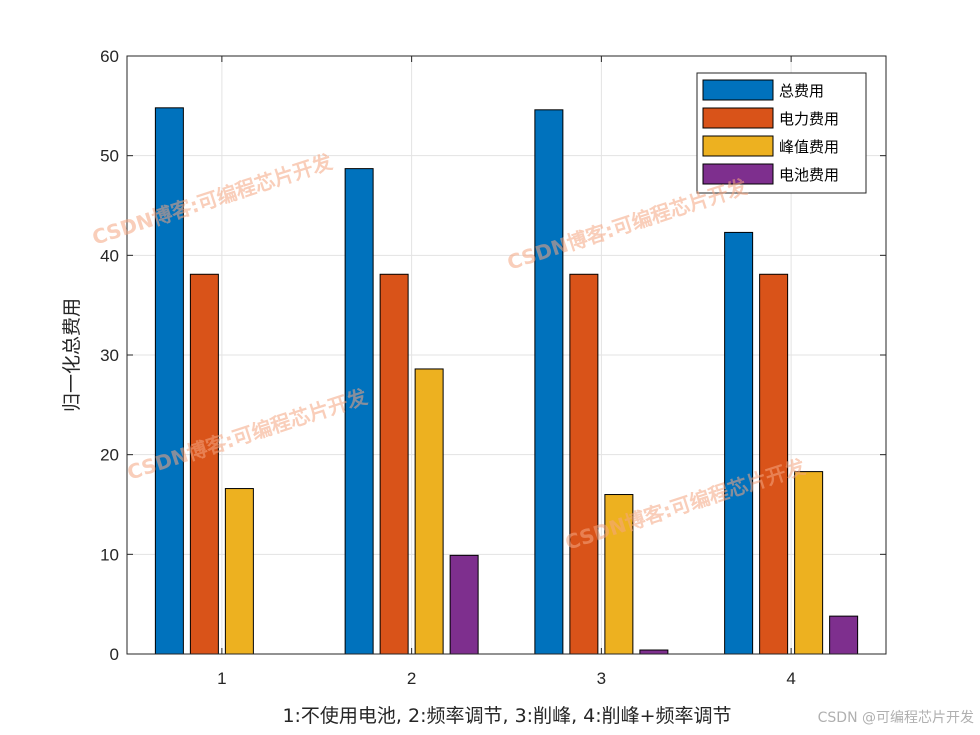 The height and width of the screenshot is (735, 980). Describe the element at coordinates (801, 91) in the screenshot. I see `legend-label: 总费用` at that location.